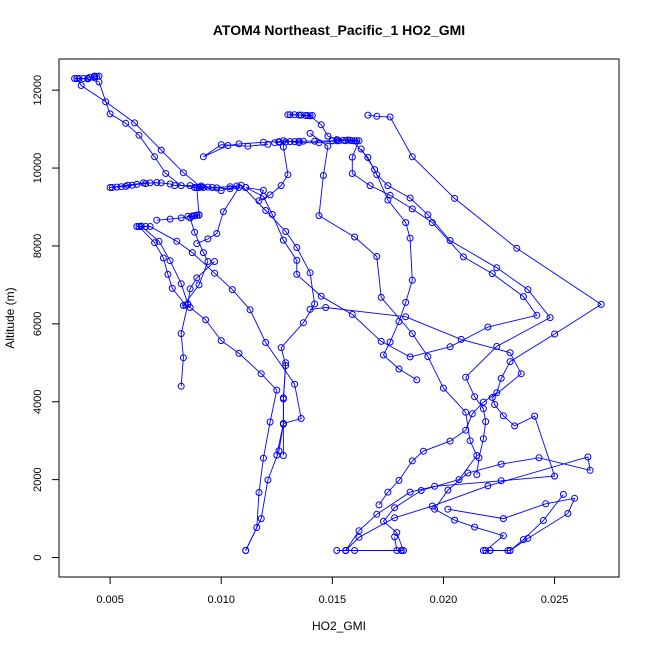  I want to click on x-tick-label: 0.015, so click(333, 600).